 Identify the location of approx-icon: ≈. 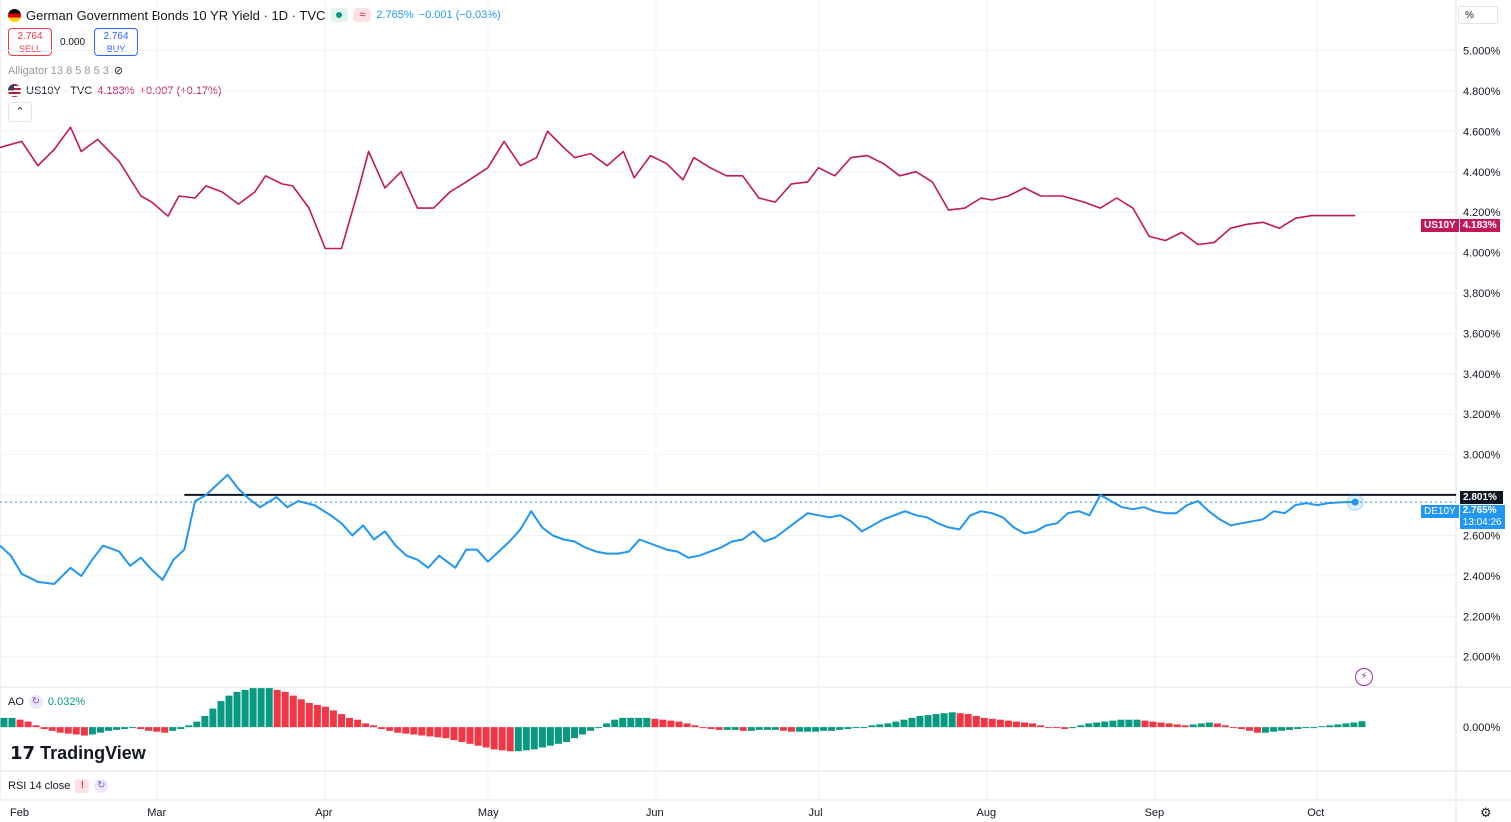
(362, 15).